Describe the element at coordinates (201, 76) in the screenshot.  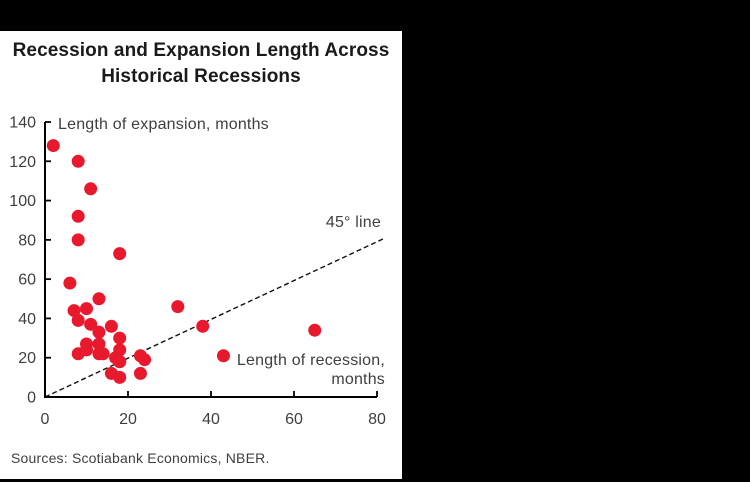
I see `chart-title-line-2: Historical Recessions` at that location.